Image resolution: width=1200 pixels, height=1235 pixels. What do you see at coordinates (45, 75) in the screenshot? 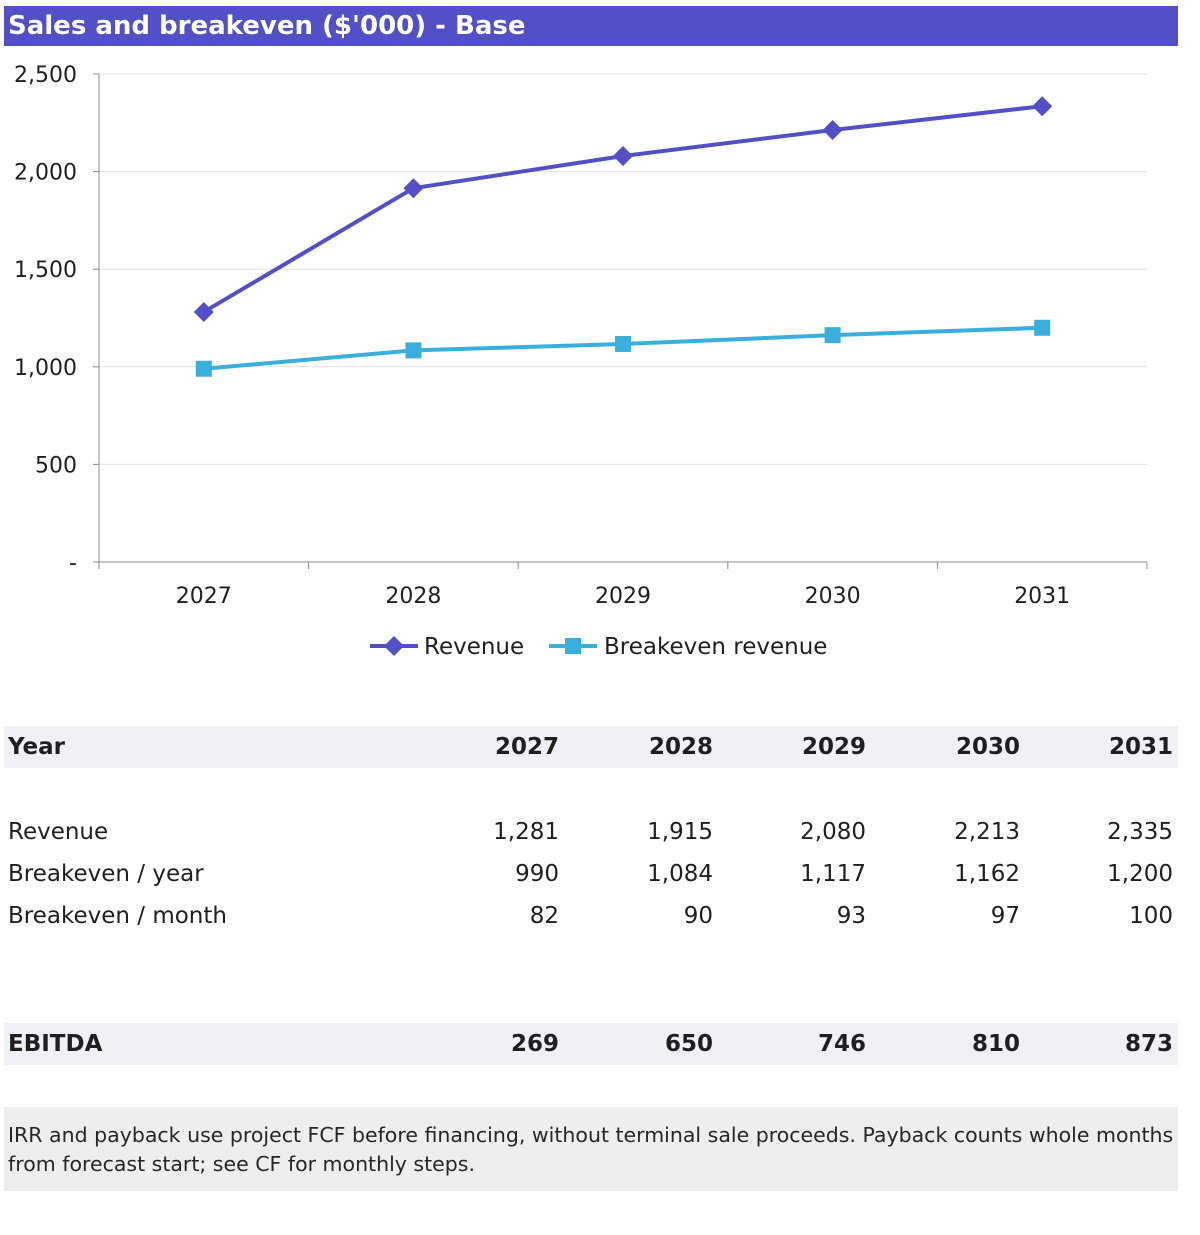
I see `y-tick-label: 2,500` at bounding box center [45, 75].